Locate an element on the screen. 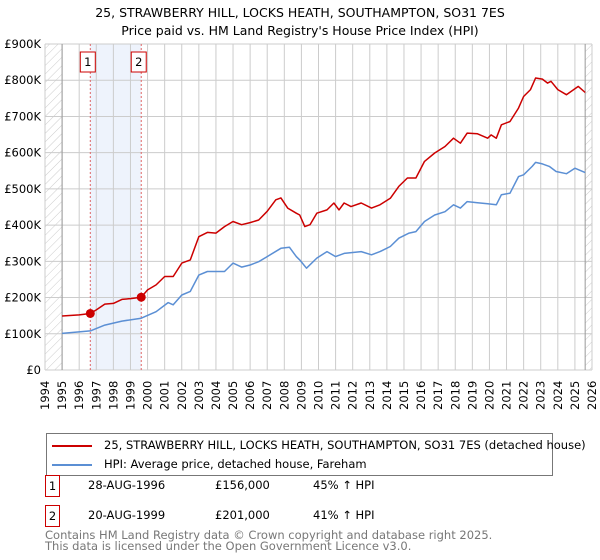  x-tick-label: 2000 is located at coordinates (148, 395).